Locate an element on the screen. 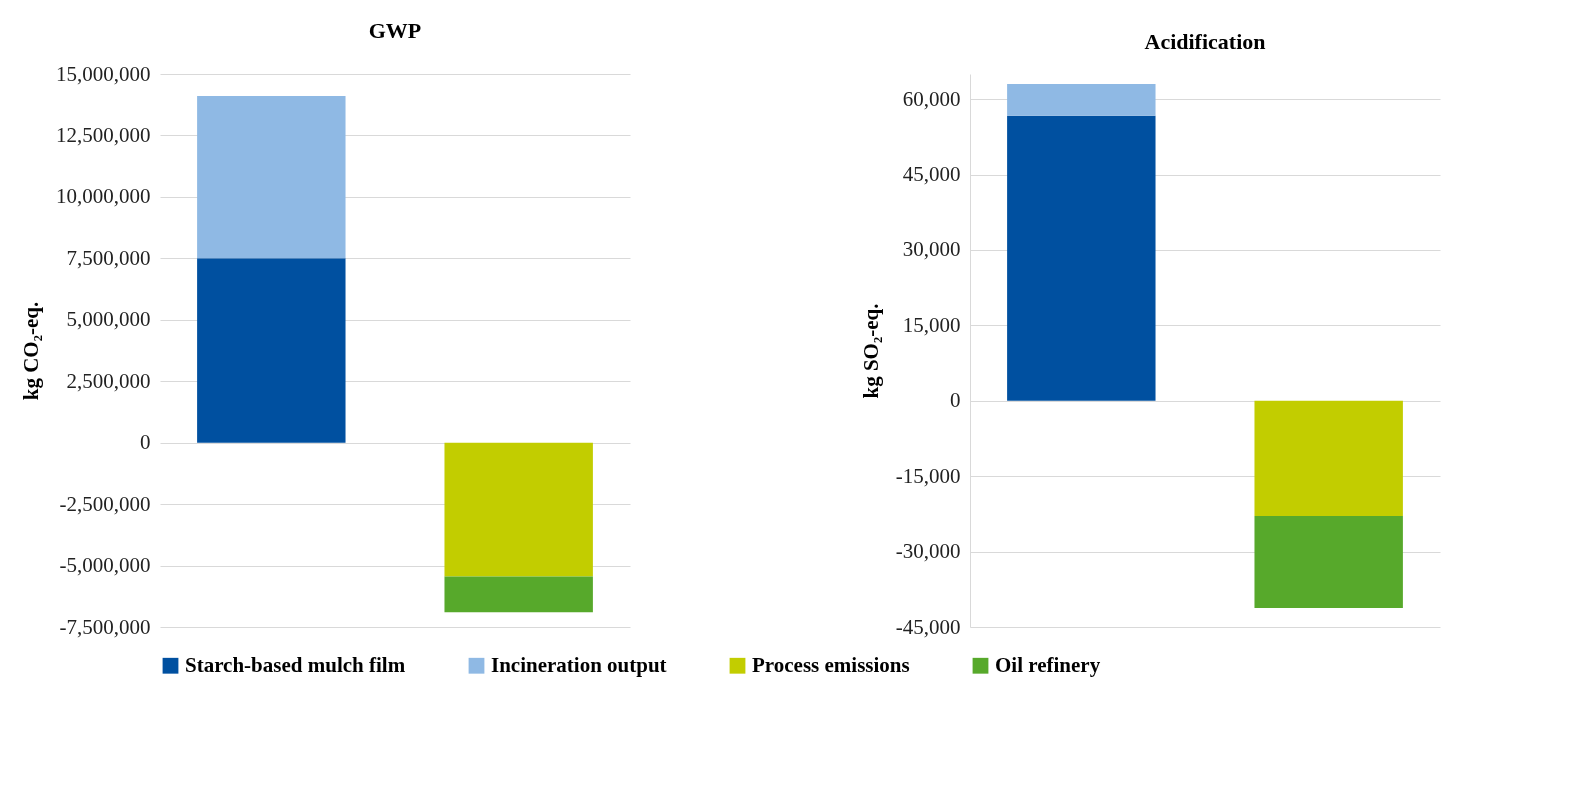 This screenshot has width=1595, height=791. legend-label: Incineration output is located at coordinates (579, 664).